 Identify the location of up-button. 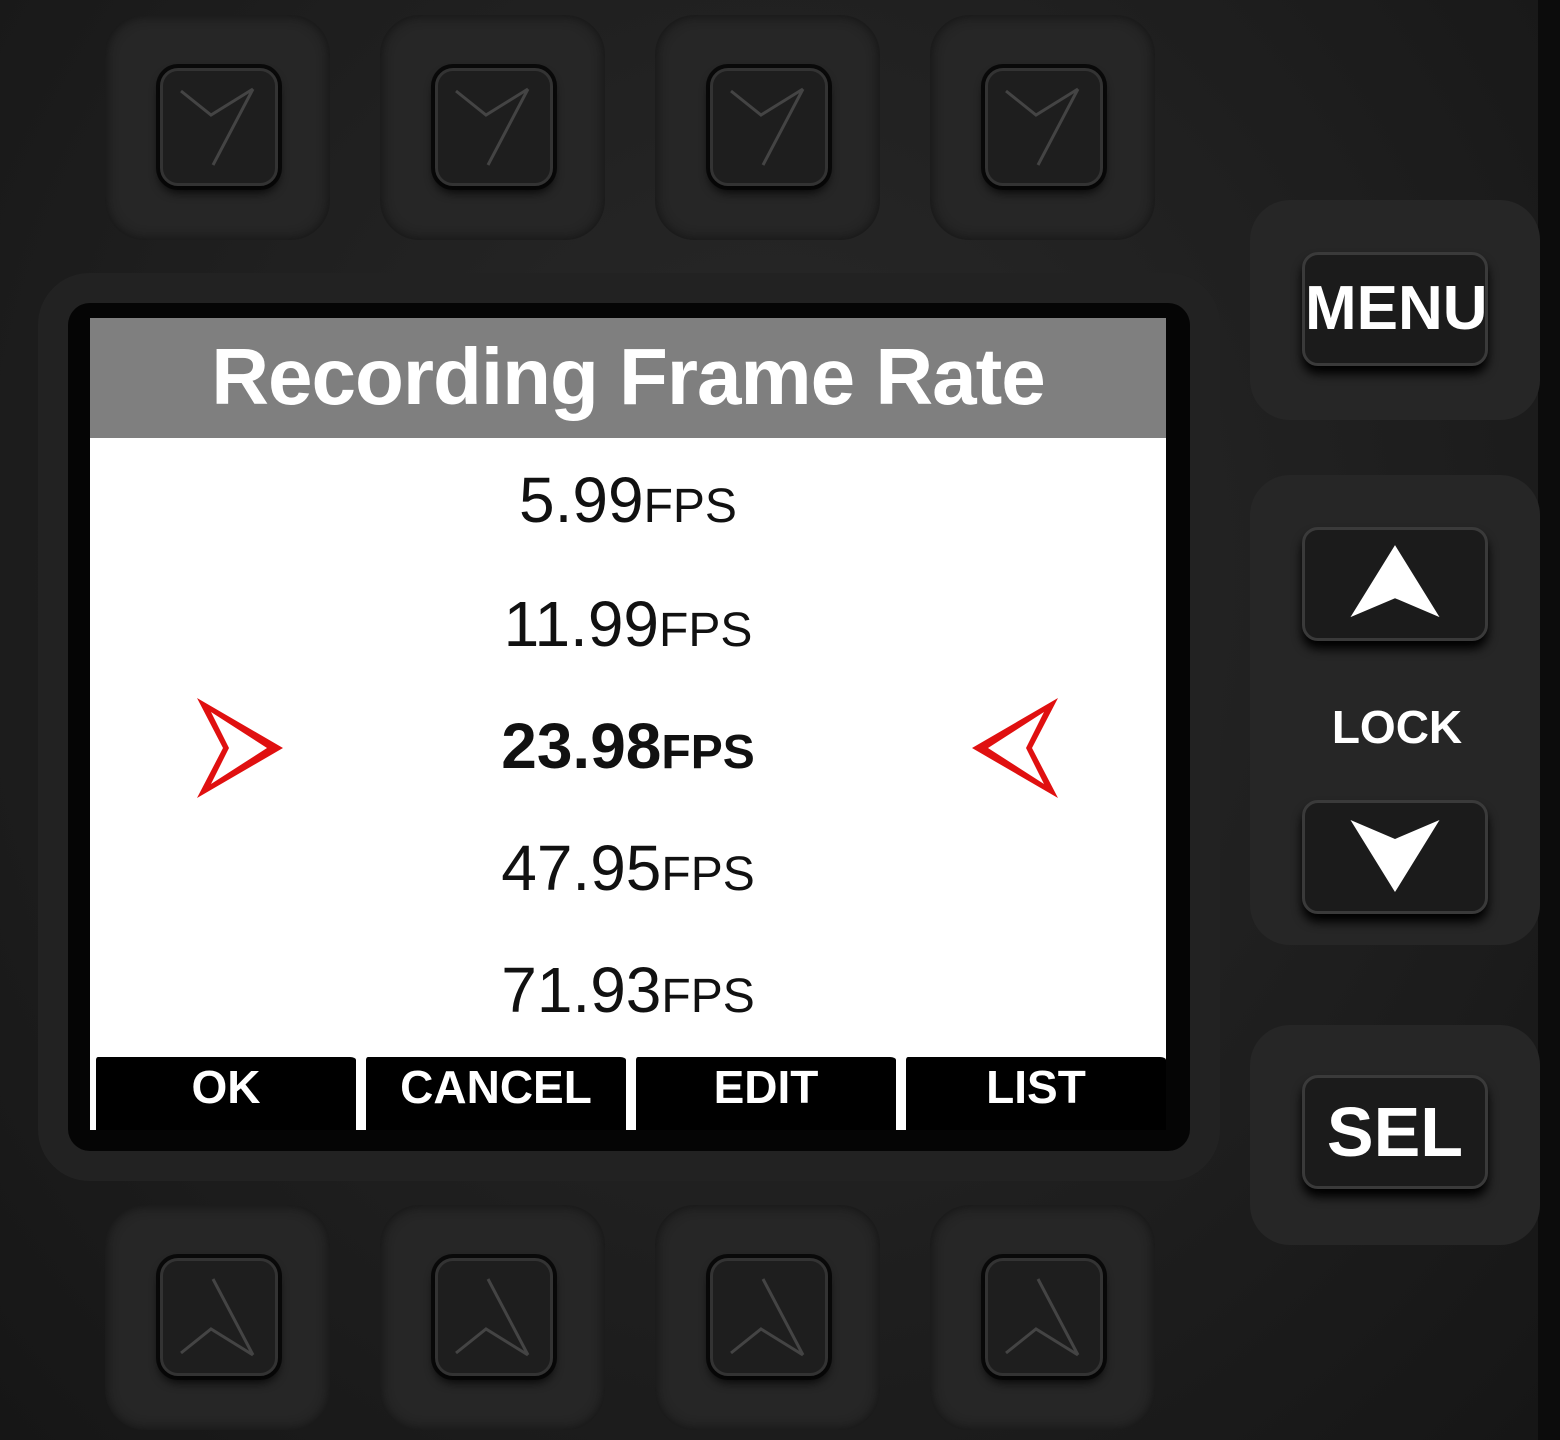
(1395, 584).